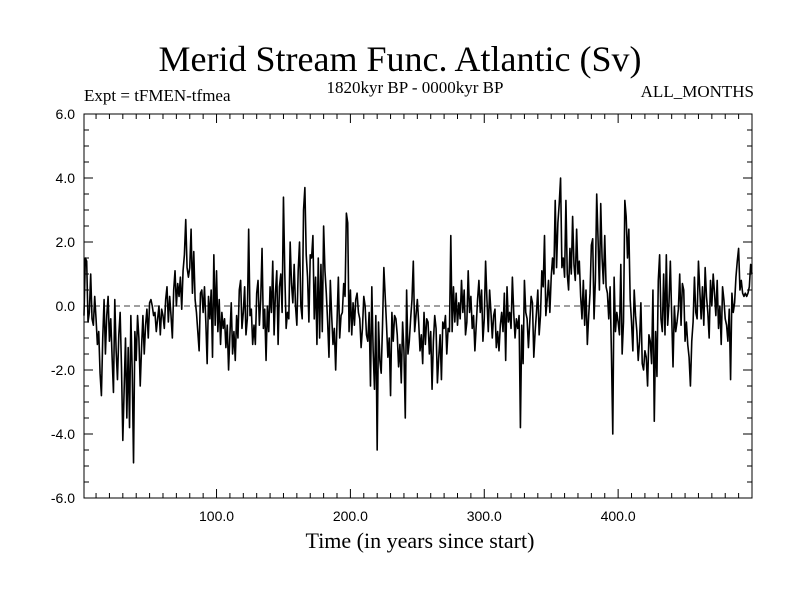  I want to click on season-label: ALL_MONTHS, so click(697, 91).